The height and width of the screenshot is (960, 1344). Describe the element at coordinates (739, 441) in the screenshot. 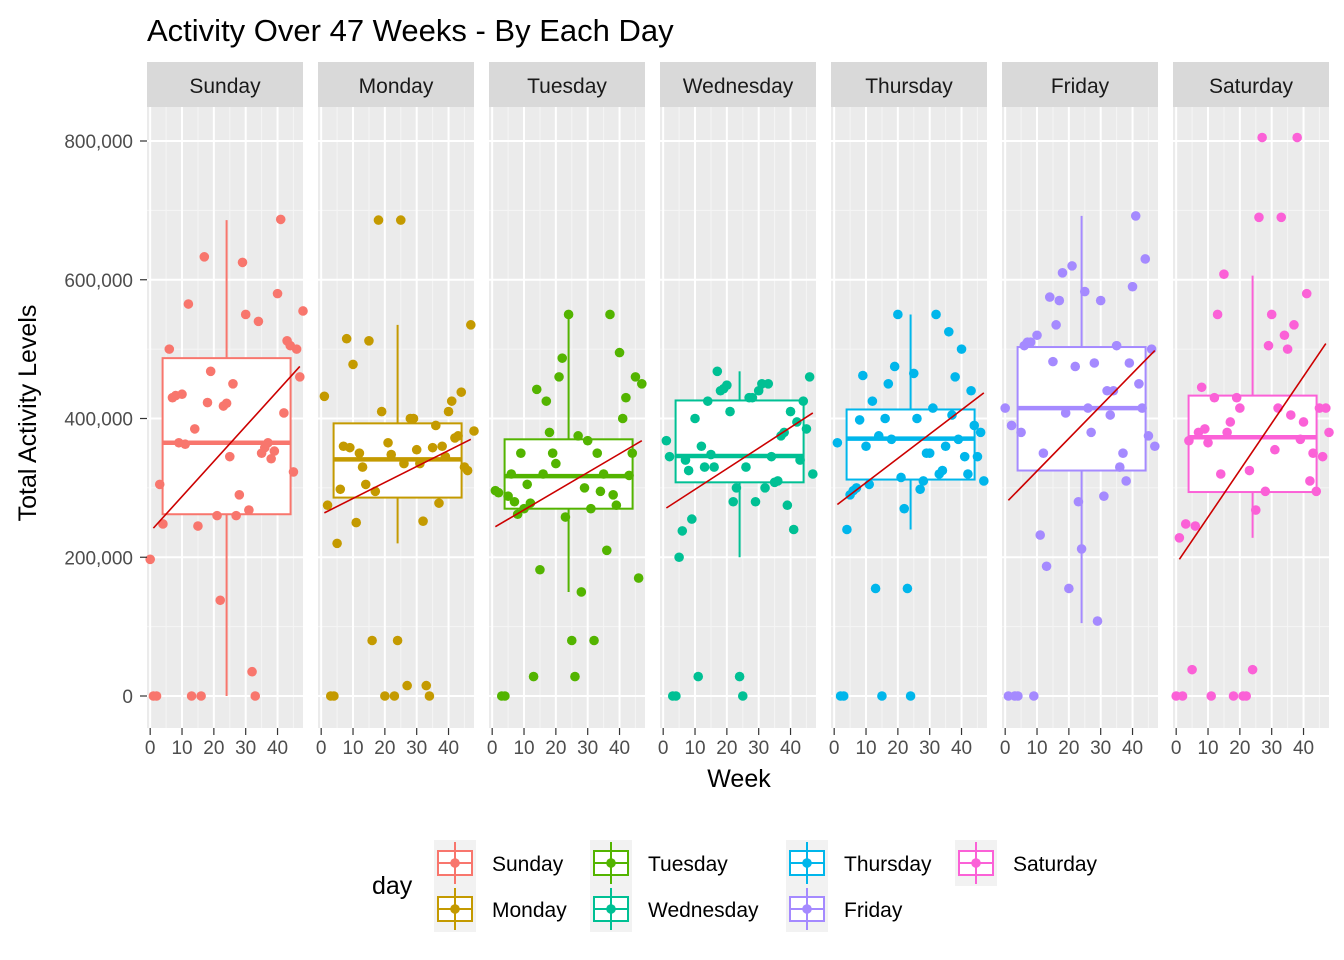

I see `box-iqr` at that location.